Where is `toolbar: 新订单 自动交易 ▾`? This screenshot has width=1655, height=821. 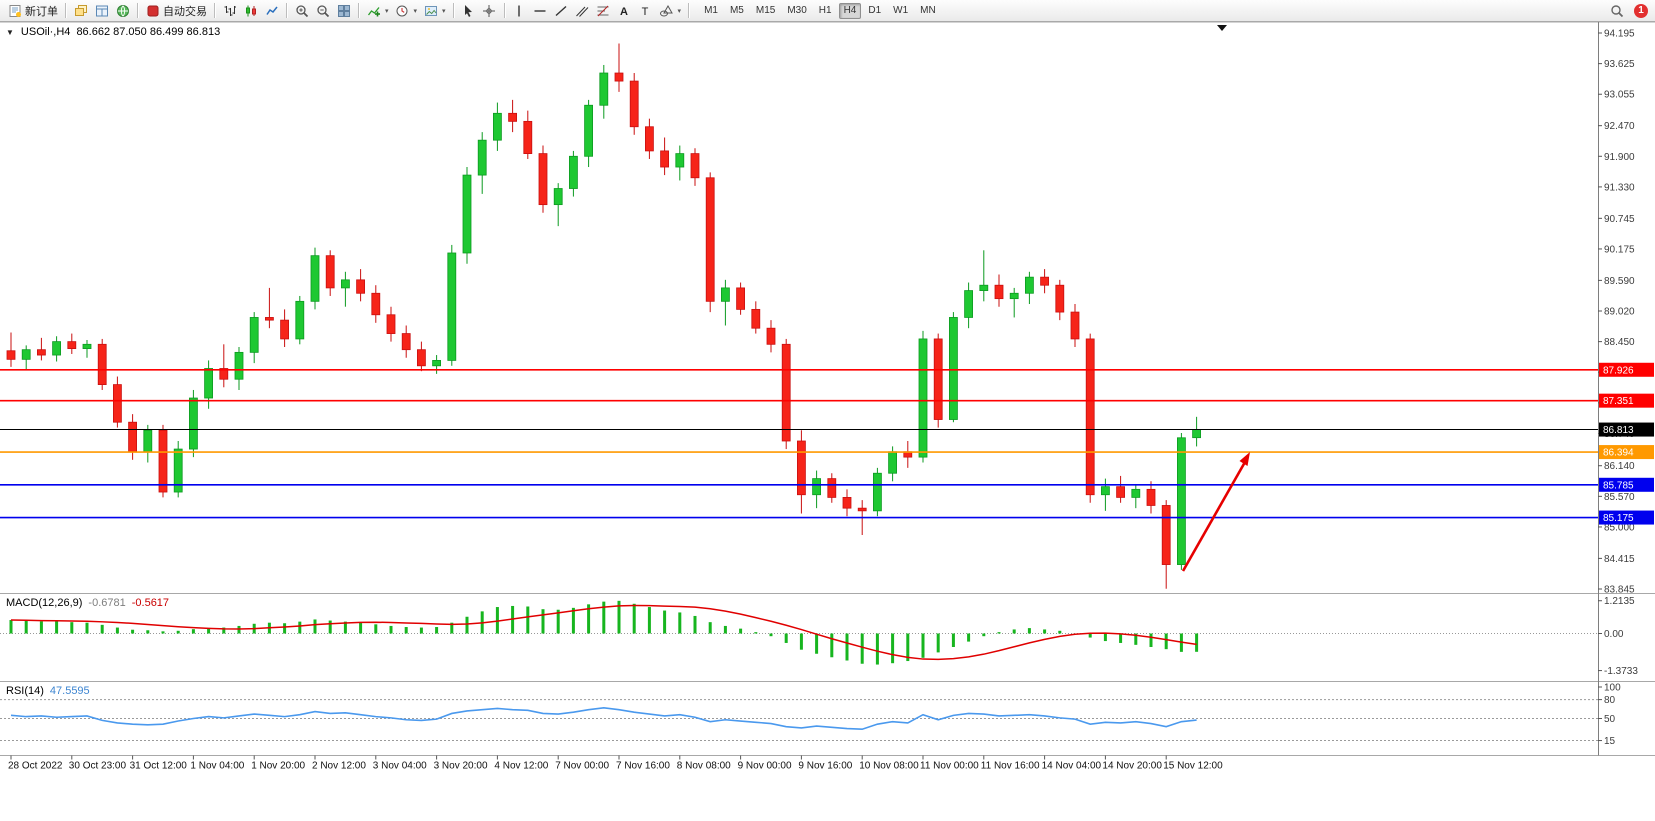 toolbar: 新订单 自动交易 ▾ is located at coordinates (827, 11).